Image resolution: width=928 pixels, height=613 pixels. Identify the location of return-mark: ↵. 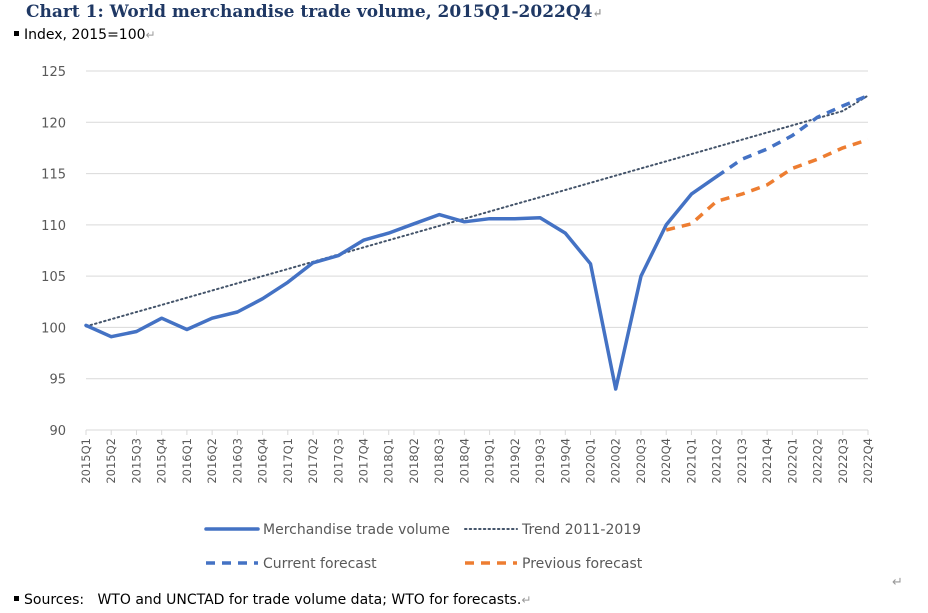
(897, 582).